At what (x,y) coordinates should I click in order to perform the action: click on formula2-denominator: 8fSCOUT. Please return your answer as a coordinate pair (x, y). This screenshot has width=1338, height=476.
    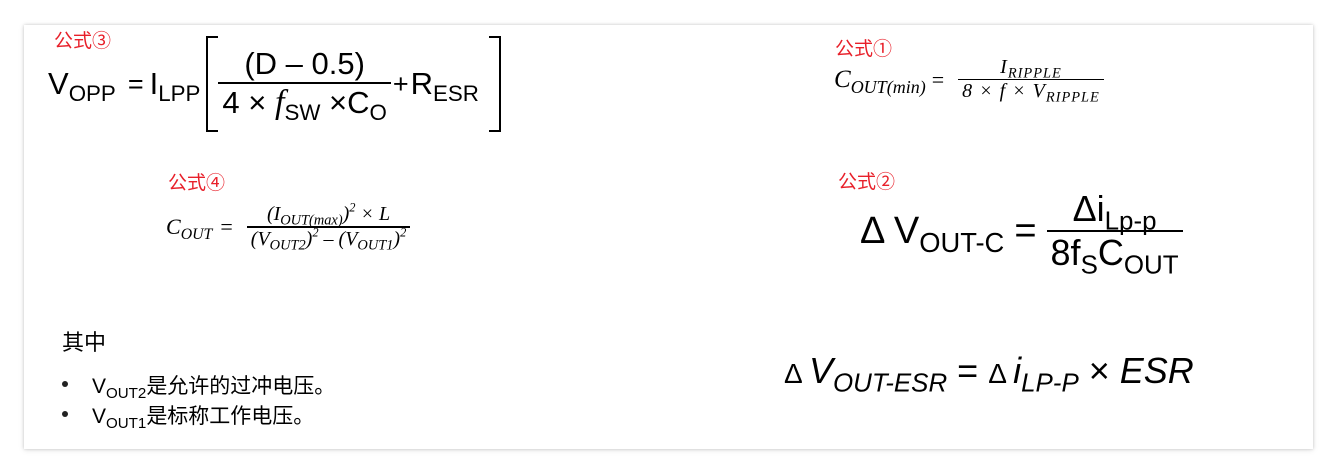
    Looking at the image, I should click on (1114, 256).